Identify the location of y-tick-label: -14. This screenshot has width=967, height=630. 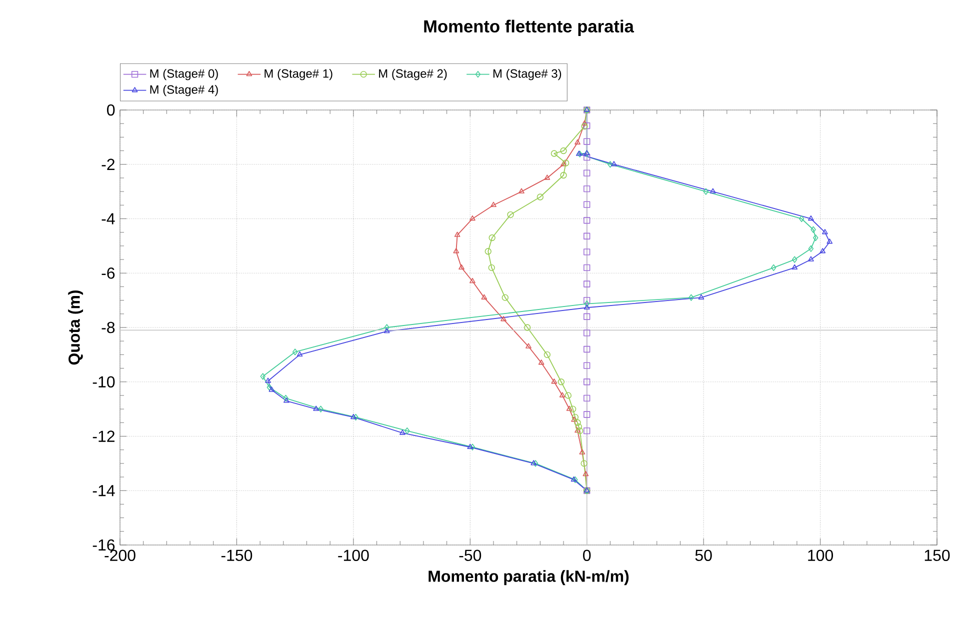
(103, 490).